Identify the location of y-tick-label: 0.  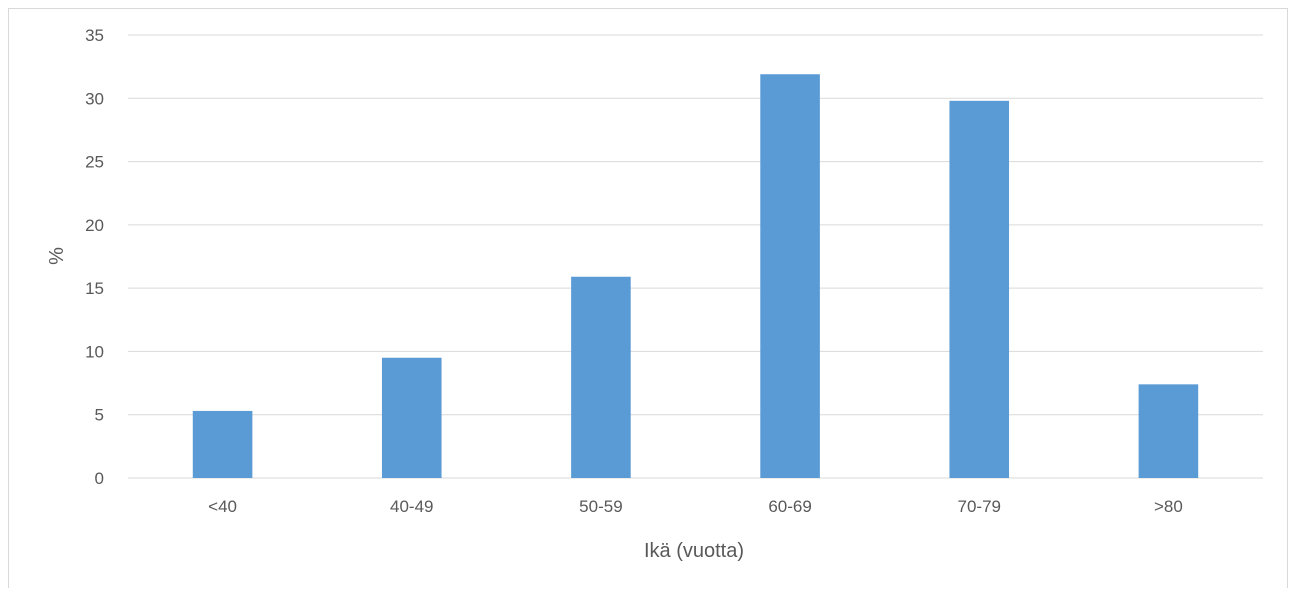
(99, 478).